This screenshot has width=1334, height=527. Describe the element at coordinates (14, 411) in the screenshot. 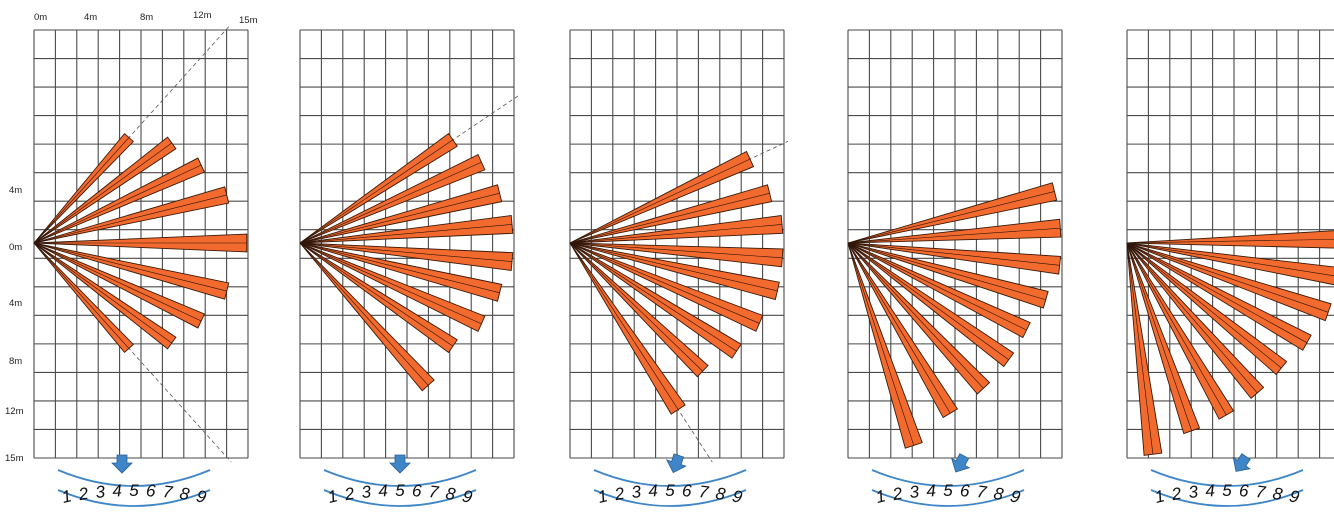

I see `side-axis-label-4: 12m` at that location.